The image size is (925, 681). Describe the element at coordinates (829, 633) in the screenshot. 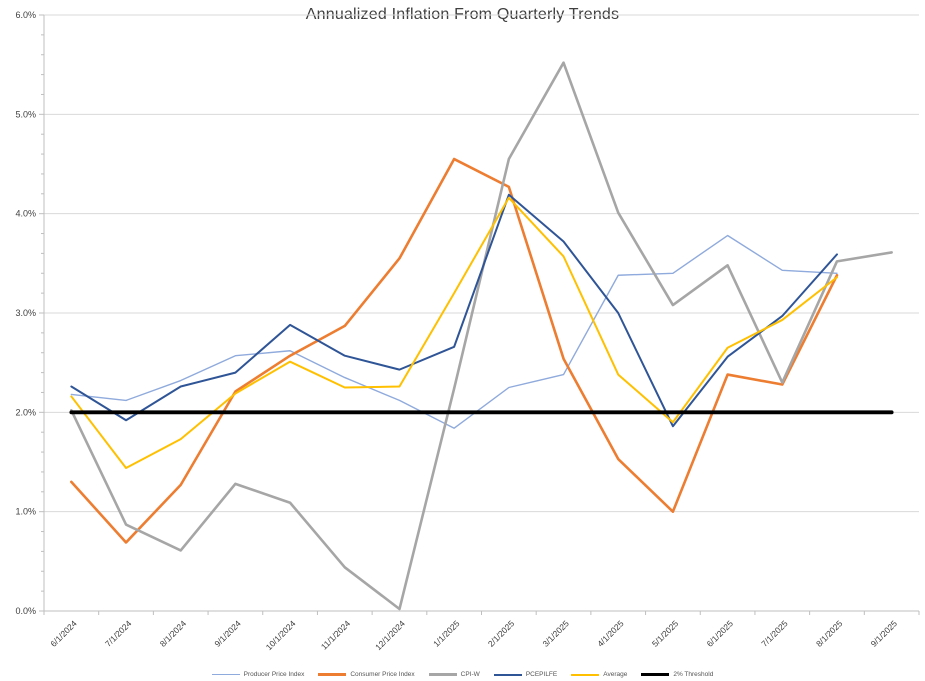

I see `x-axis-label: 8/1/2025` at that location.